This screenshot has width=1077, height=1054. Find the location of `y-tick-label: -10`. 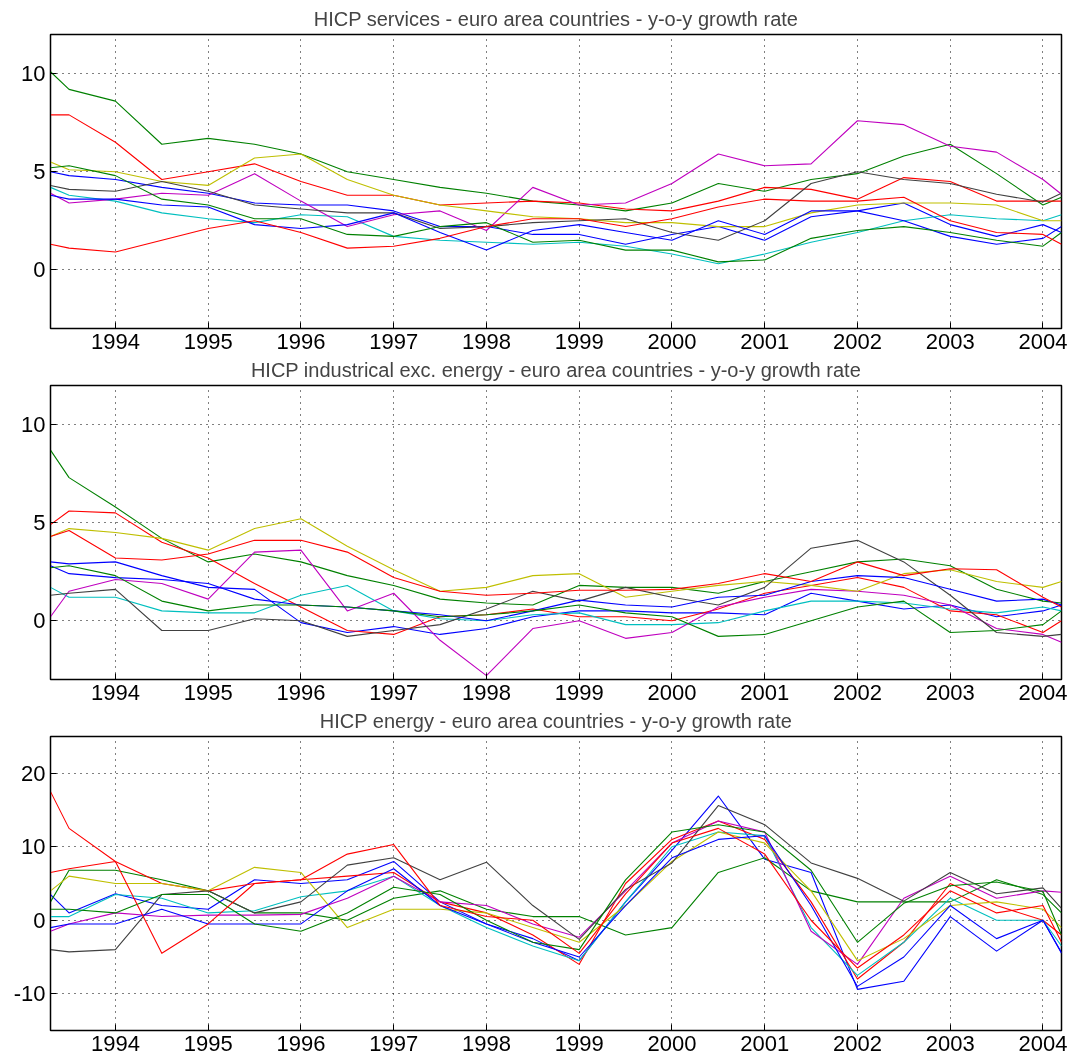

y-tick-label: -10 is located at coordinates (29, 994).